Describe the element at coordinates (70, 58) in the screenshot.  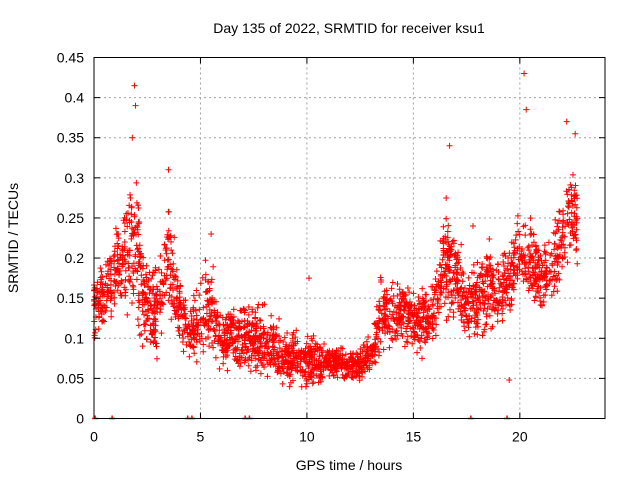
I see `y-tick-label: 0.45` at that location.